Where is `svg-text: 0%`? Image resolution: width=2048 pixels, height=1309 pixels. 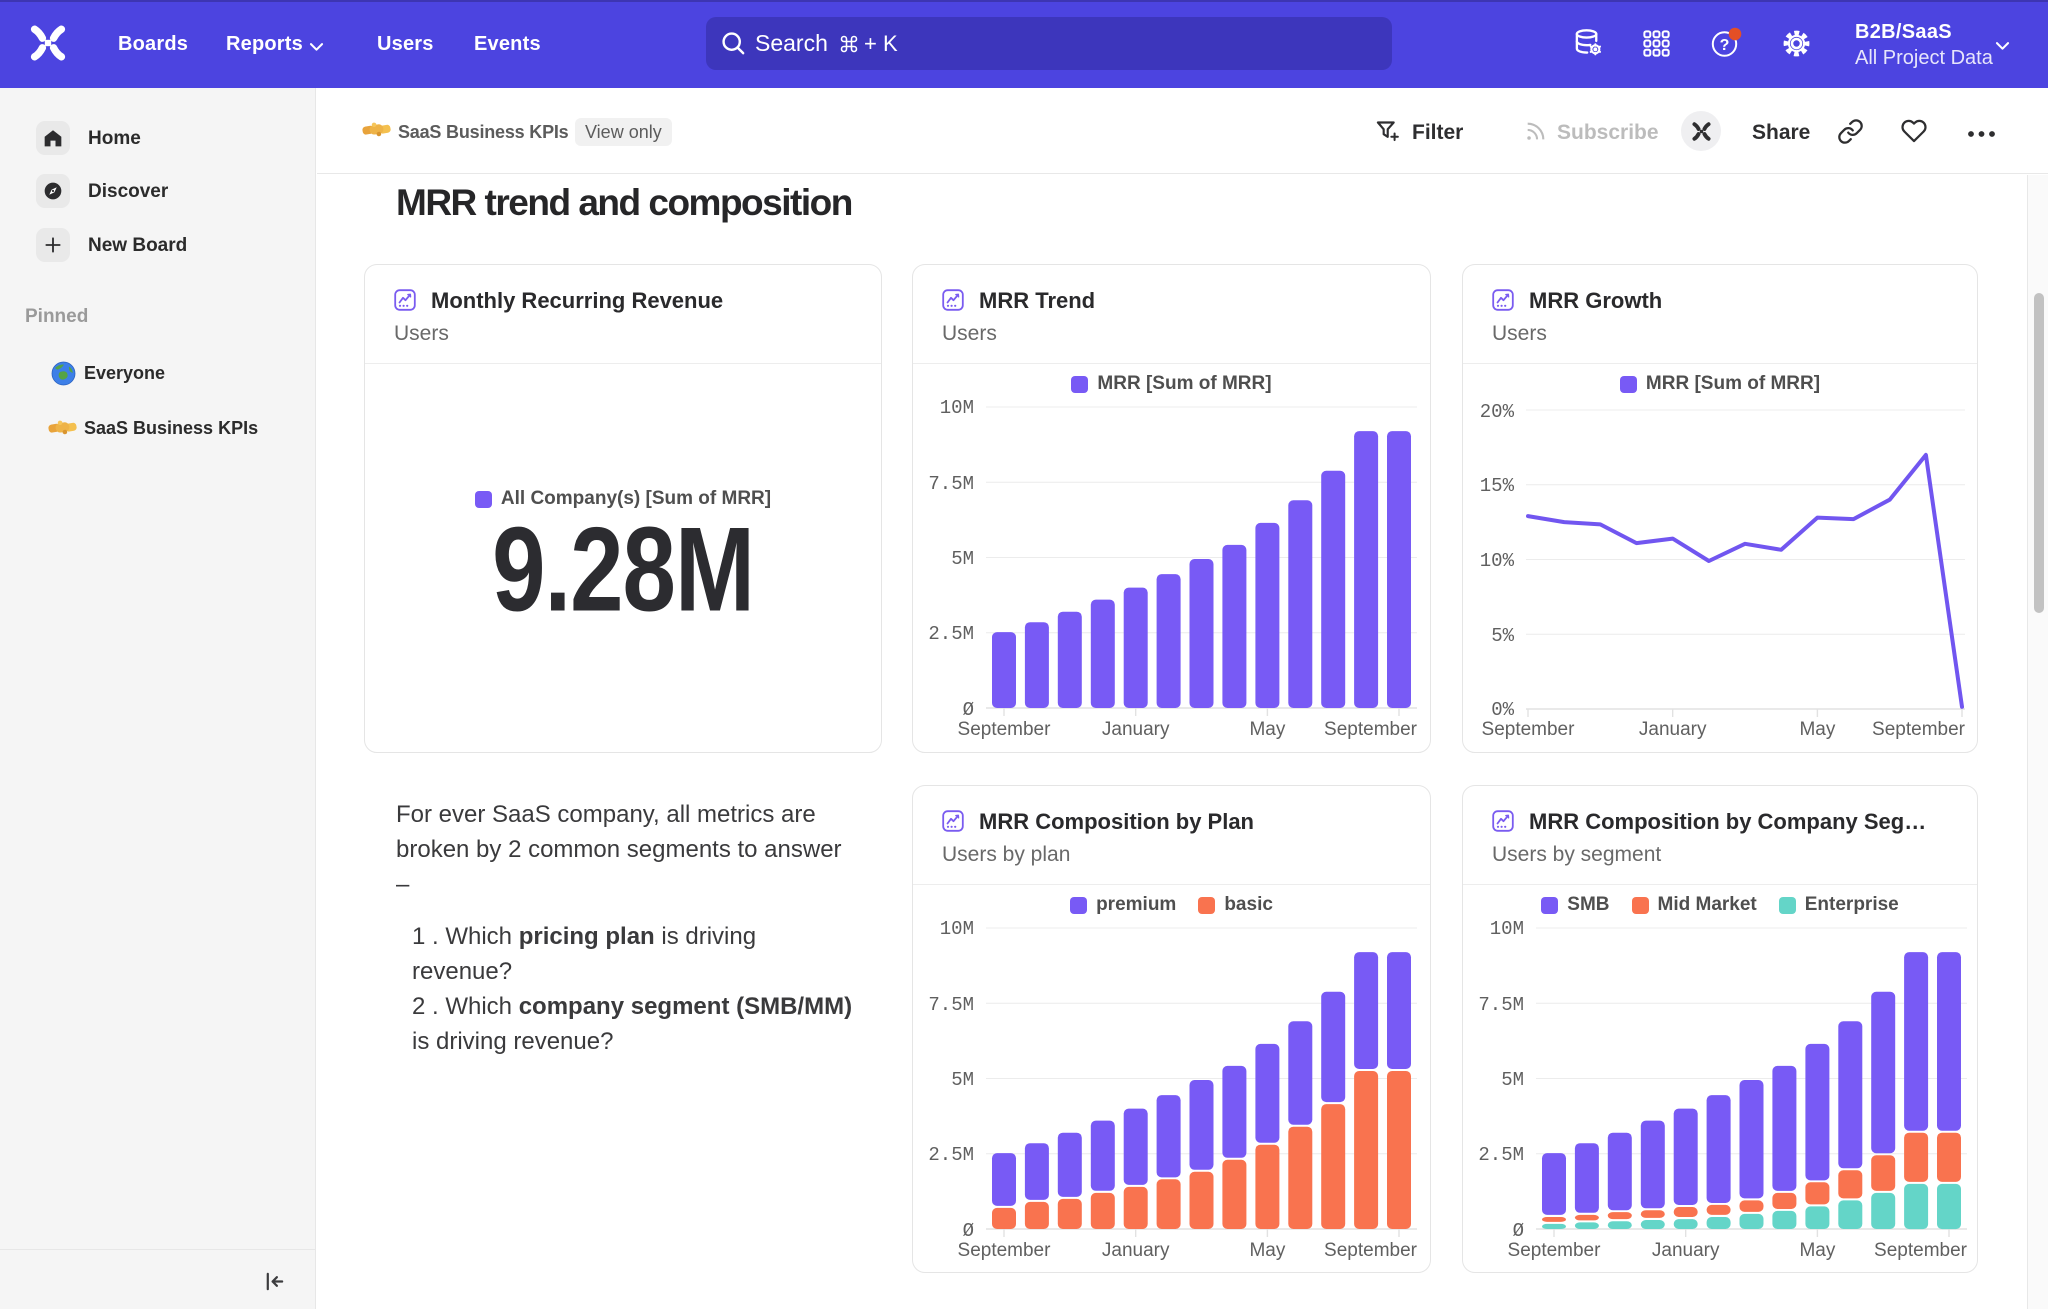
svg-text: 0% is located at coordinates (1502, 710).